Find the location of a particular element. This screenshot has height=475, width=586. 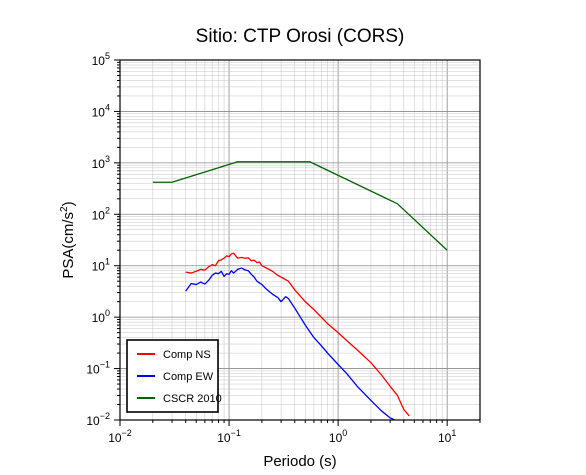

y-axis-label: PSA(cm/s2) is located at coordinates (68, 239).